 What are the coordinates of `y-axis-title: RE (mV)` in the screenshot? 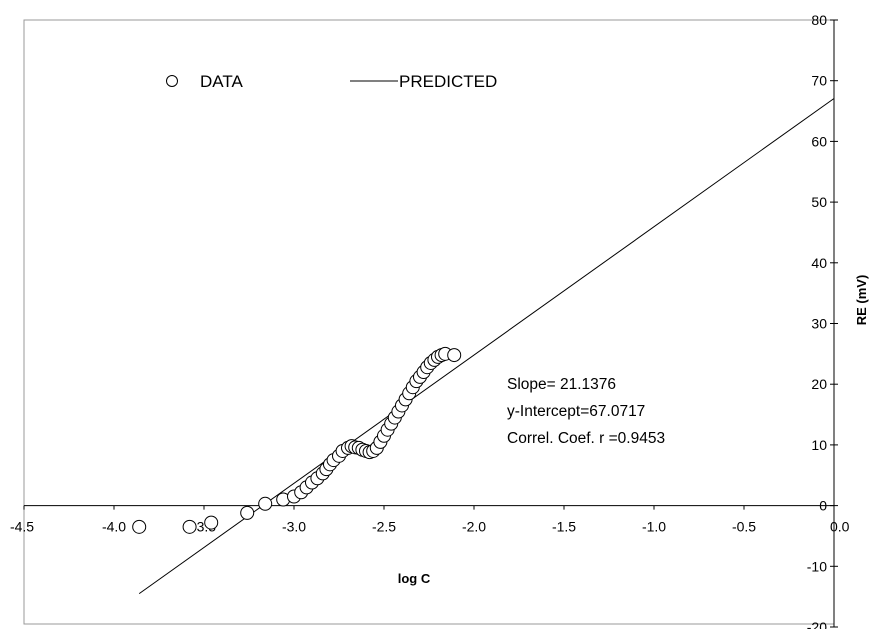 It's located at (861, 300).